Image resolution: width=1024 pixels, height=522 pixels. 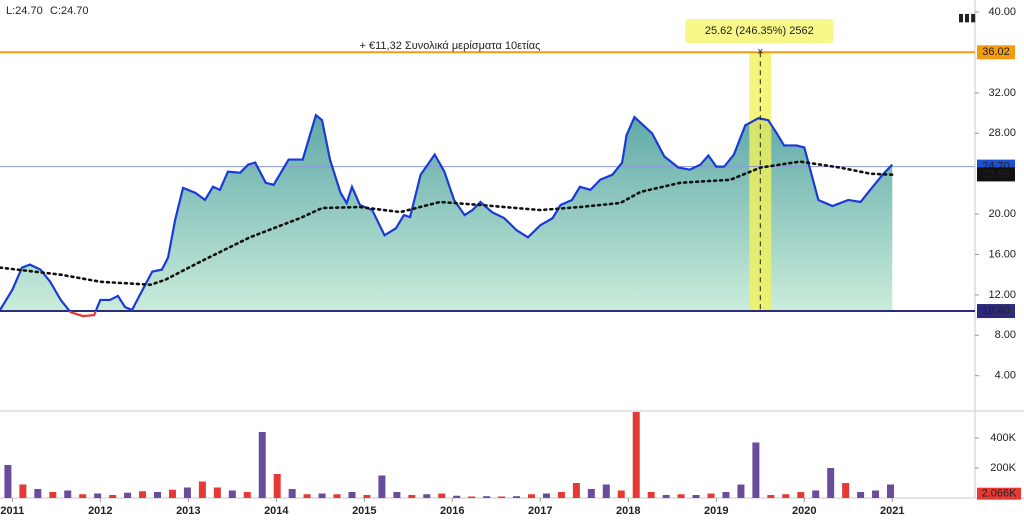 I want to click on toolbar-icon: ▮▮▮, so click(x=967, y=18).